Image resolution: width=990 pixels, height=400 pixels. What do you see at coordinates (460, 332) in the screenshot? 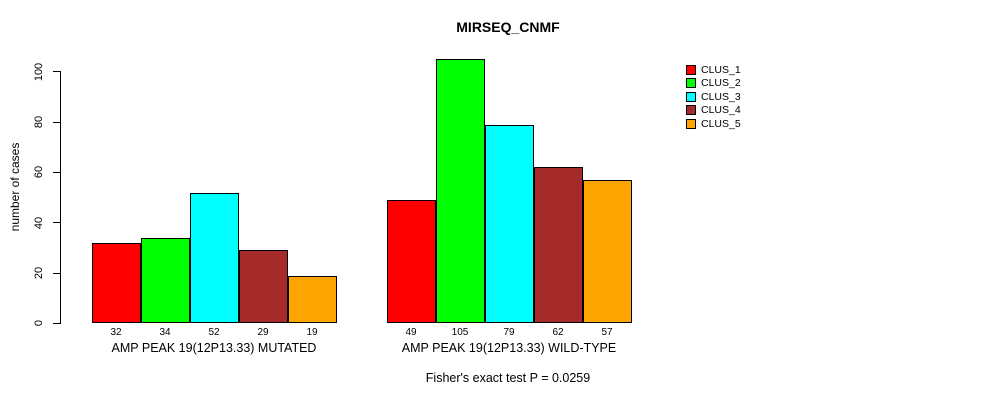
I see `bar-value-label: 105` at bounding box center [460, 332].